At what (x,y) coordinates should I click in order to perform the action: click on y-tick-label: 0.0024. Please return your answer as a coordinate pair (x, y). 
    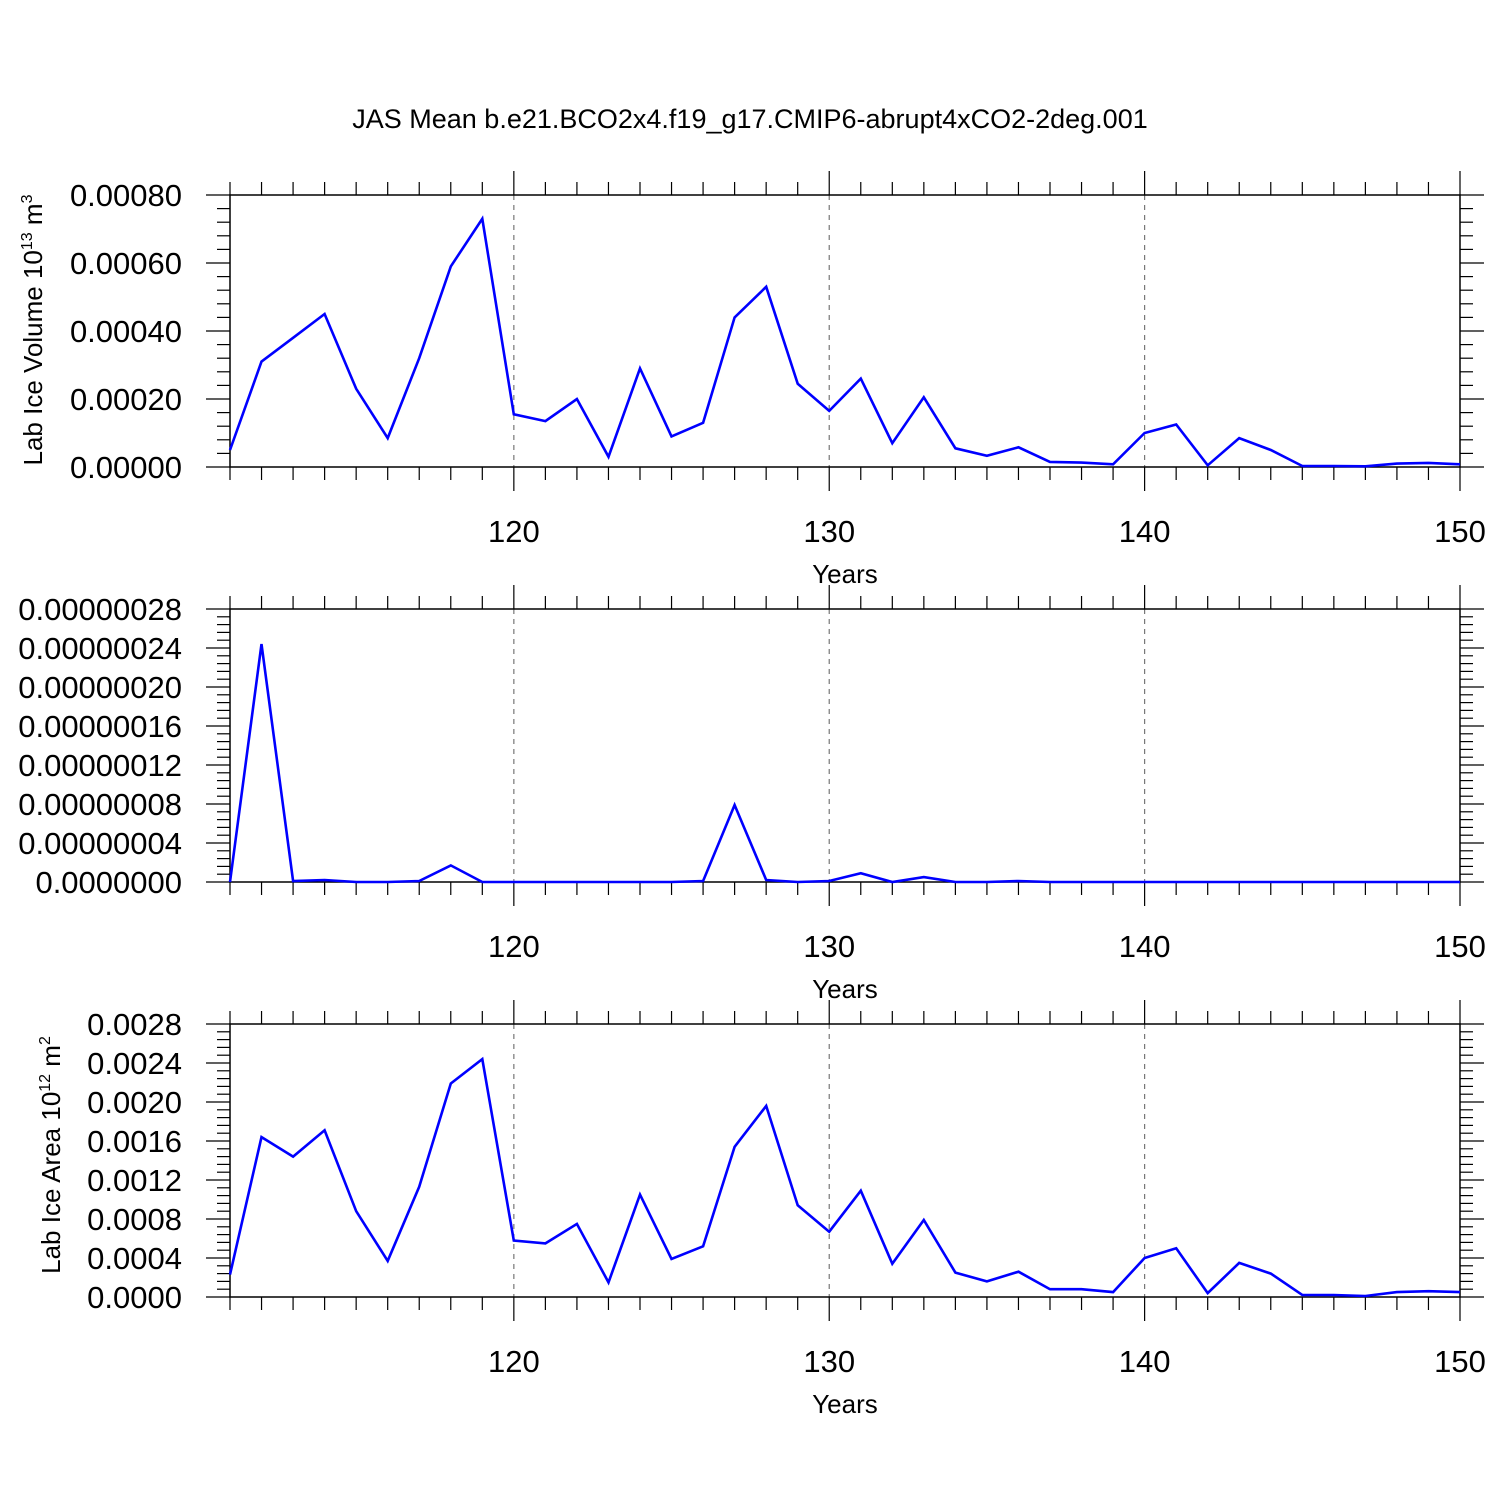
    Looking at the image, I should click on (134, 1063).